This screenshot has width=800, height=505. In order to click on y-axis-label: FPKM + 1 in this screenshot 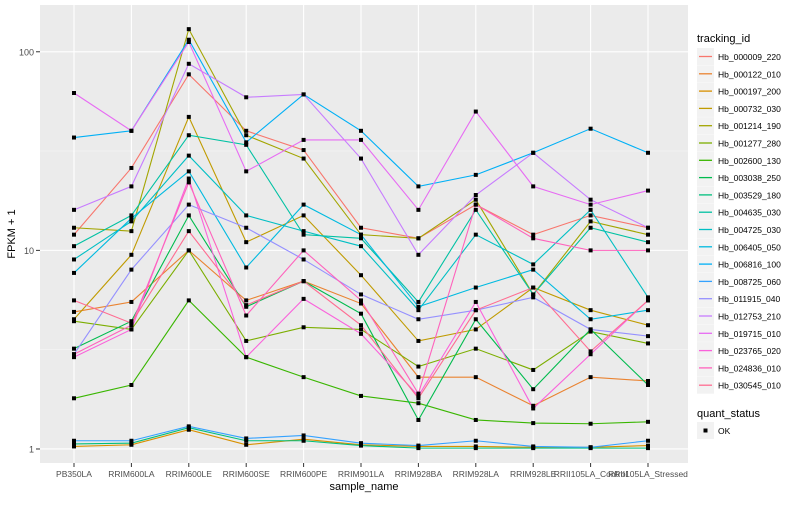, I will do `click(12, 233)`.